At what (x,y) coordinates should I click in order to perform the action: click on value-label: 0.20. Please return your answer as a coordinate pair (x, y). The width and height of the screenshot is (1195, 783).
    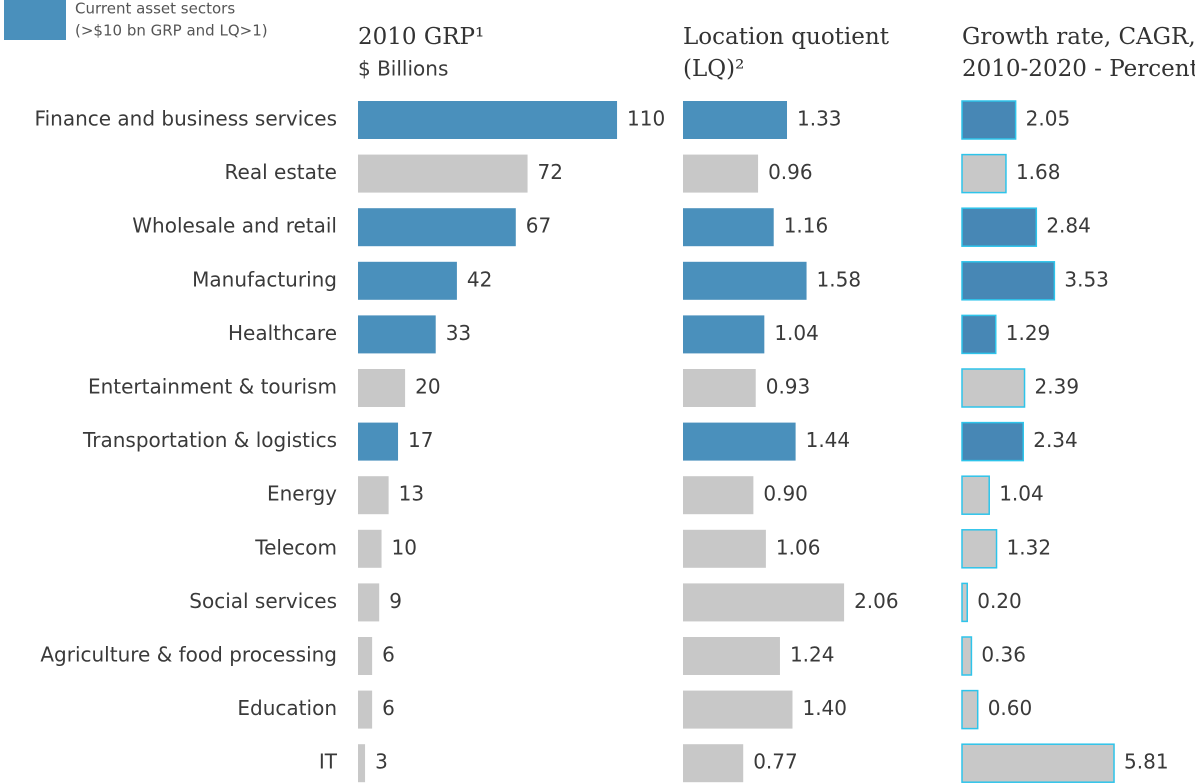
    Looking at the image, I should click on (999, 601).